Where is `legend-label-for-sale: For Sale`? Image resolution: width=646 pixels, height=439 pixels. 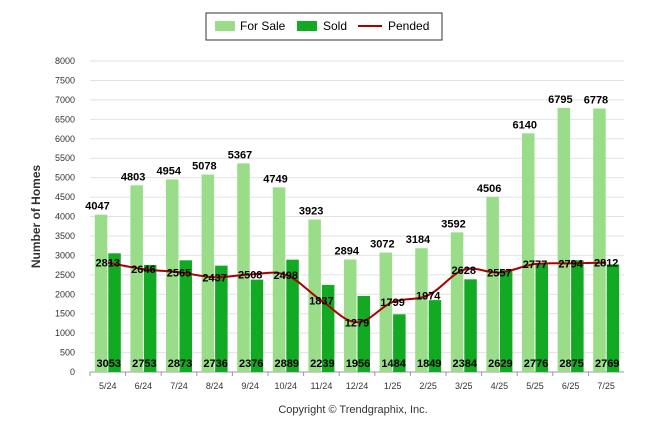
legend-label-for-sale: For Sale is located at coordinates (263, 26).